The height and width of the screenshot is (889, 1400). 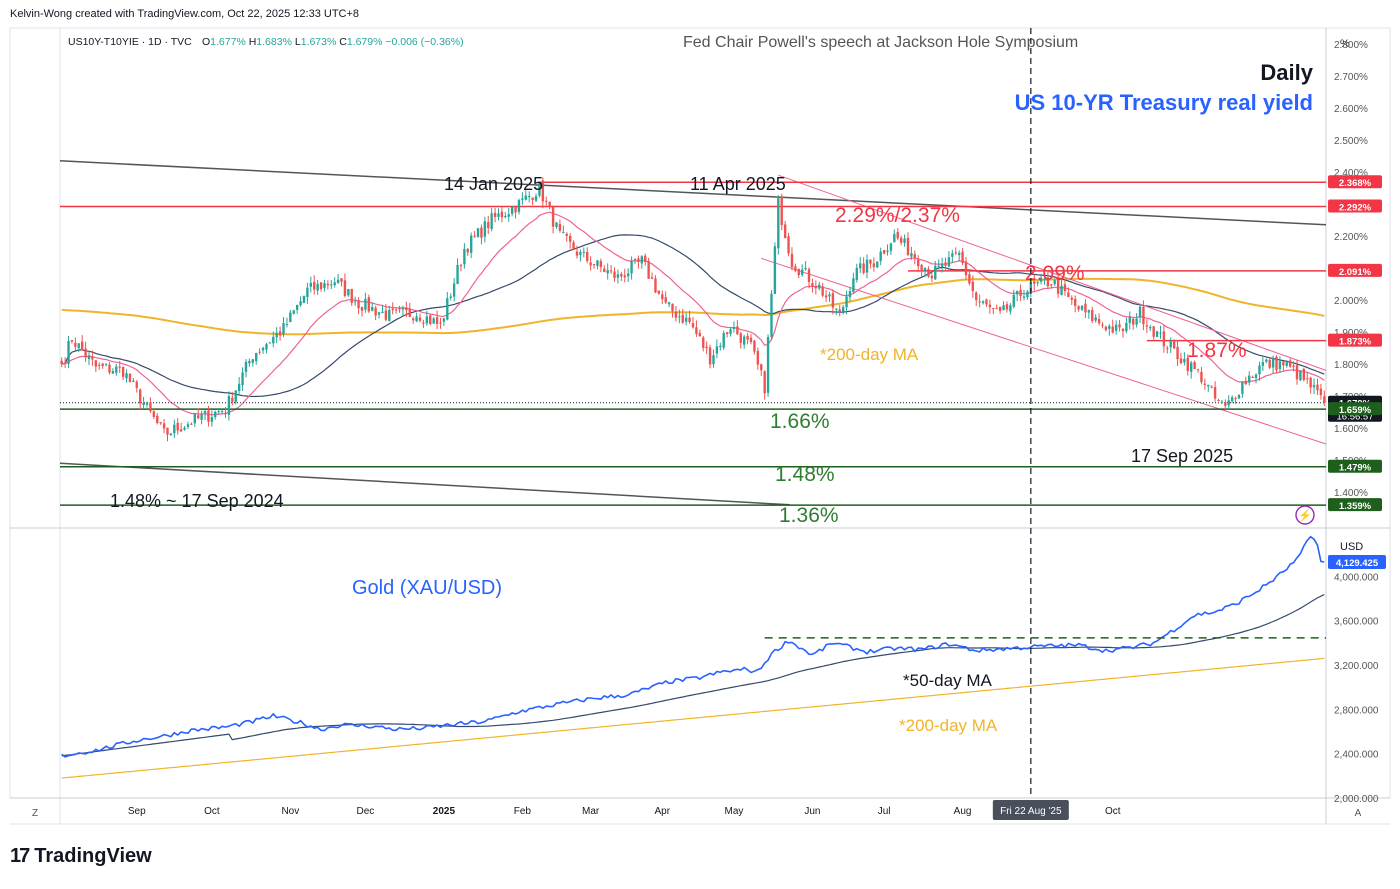 I want to click on auto-scale-button: A, so click(x=1358, y=813).